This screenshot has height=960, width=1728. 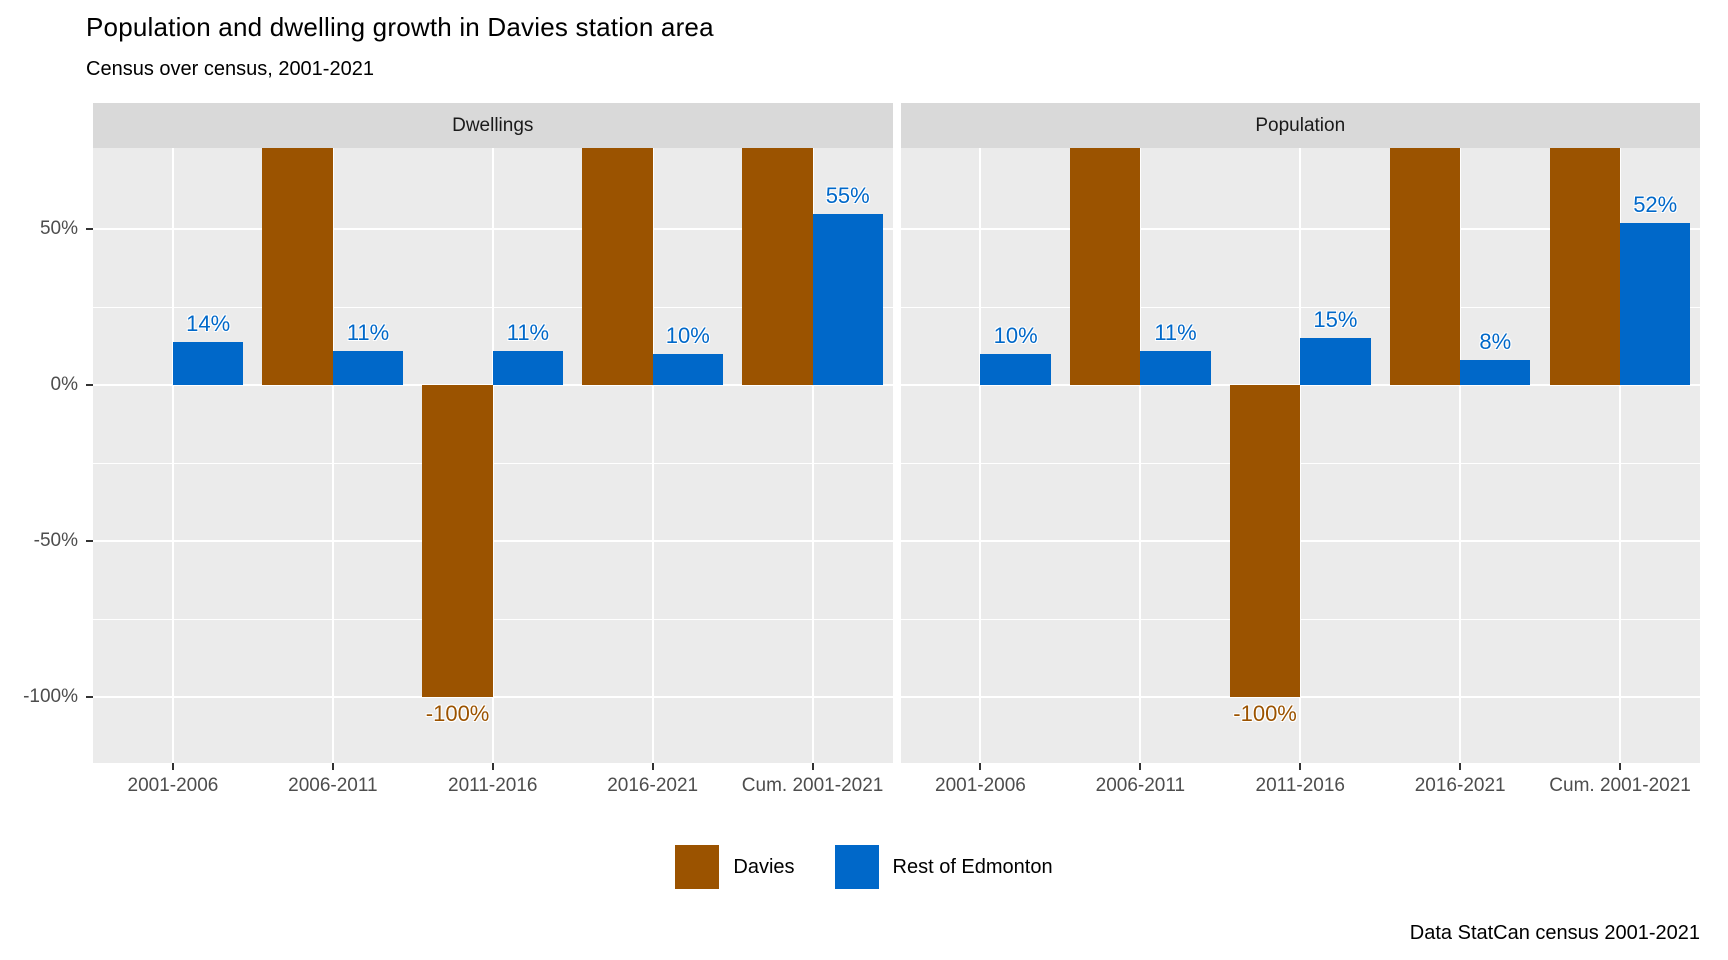 What do you see at coordinates (493, 125) in the screenshot?
I see `facet-strip-label: Dwellings` at bounding box center [493, 125].